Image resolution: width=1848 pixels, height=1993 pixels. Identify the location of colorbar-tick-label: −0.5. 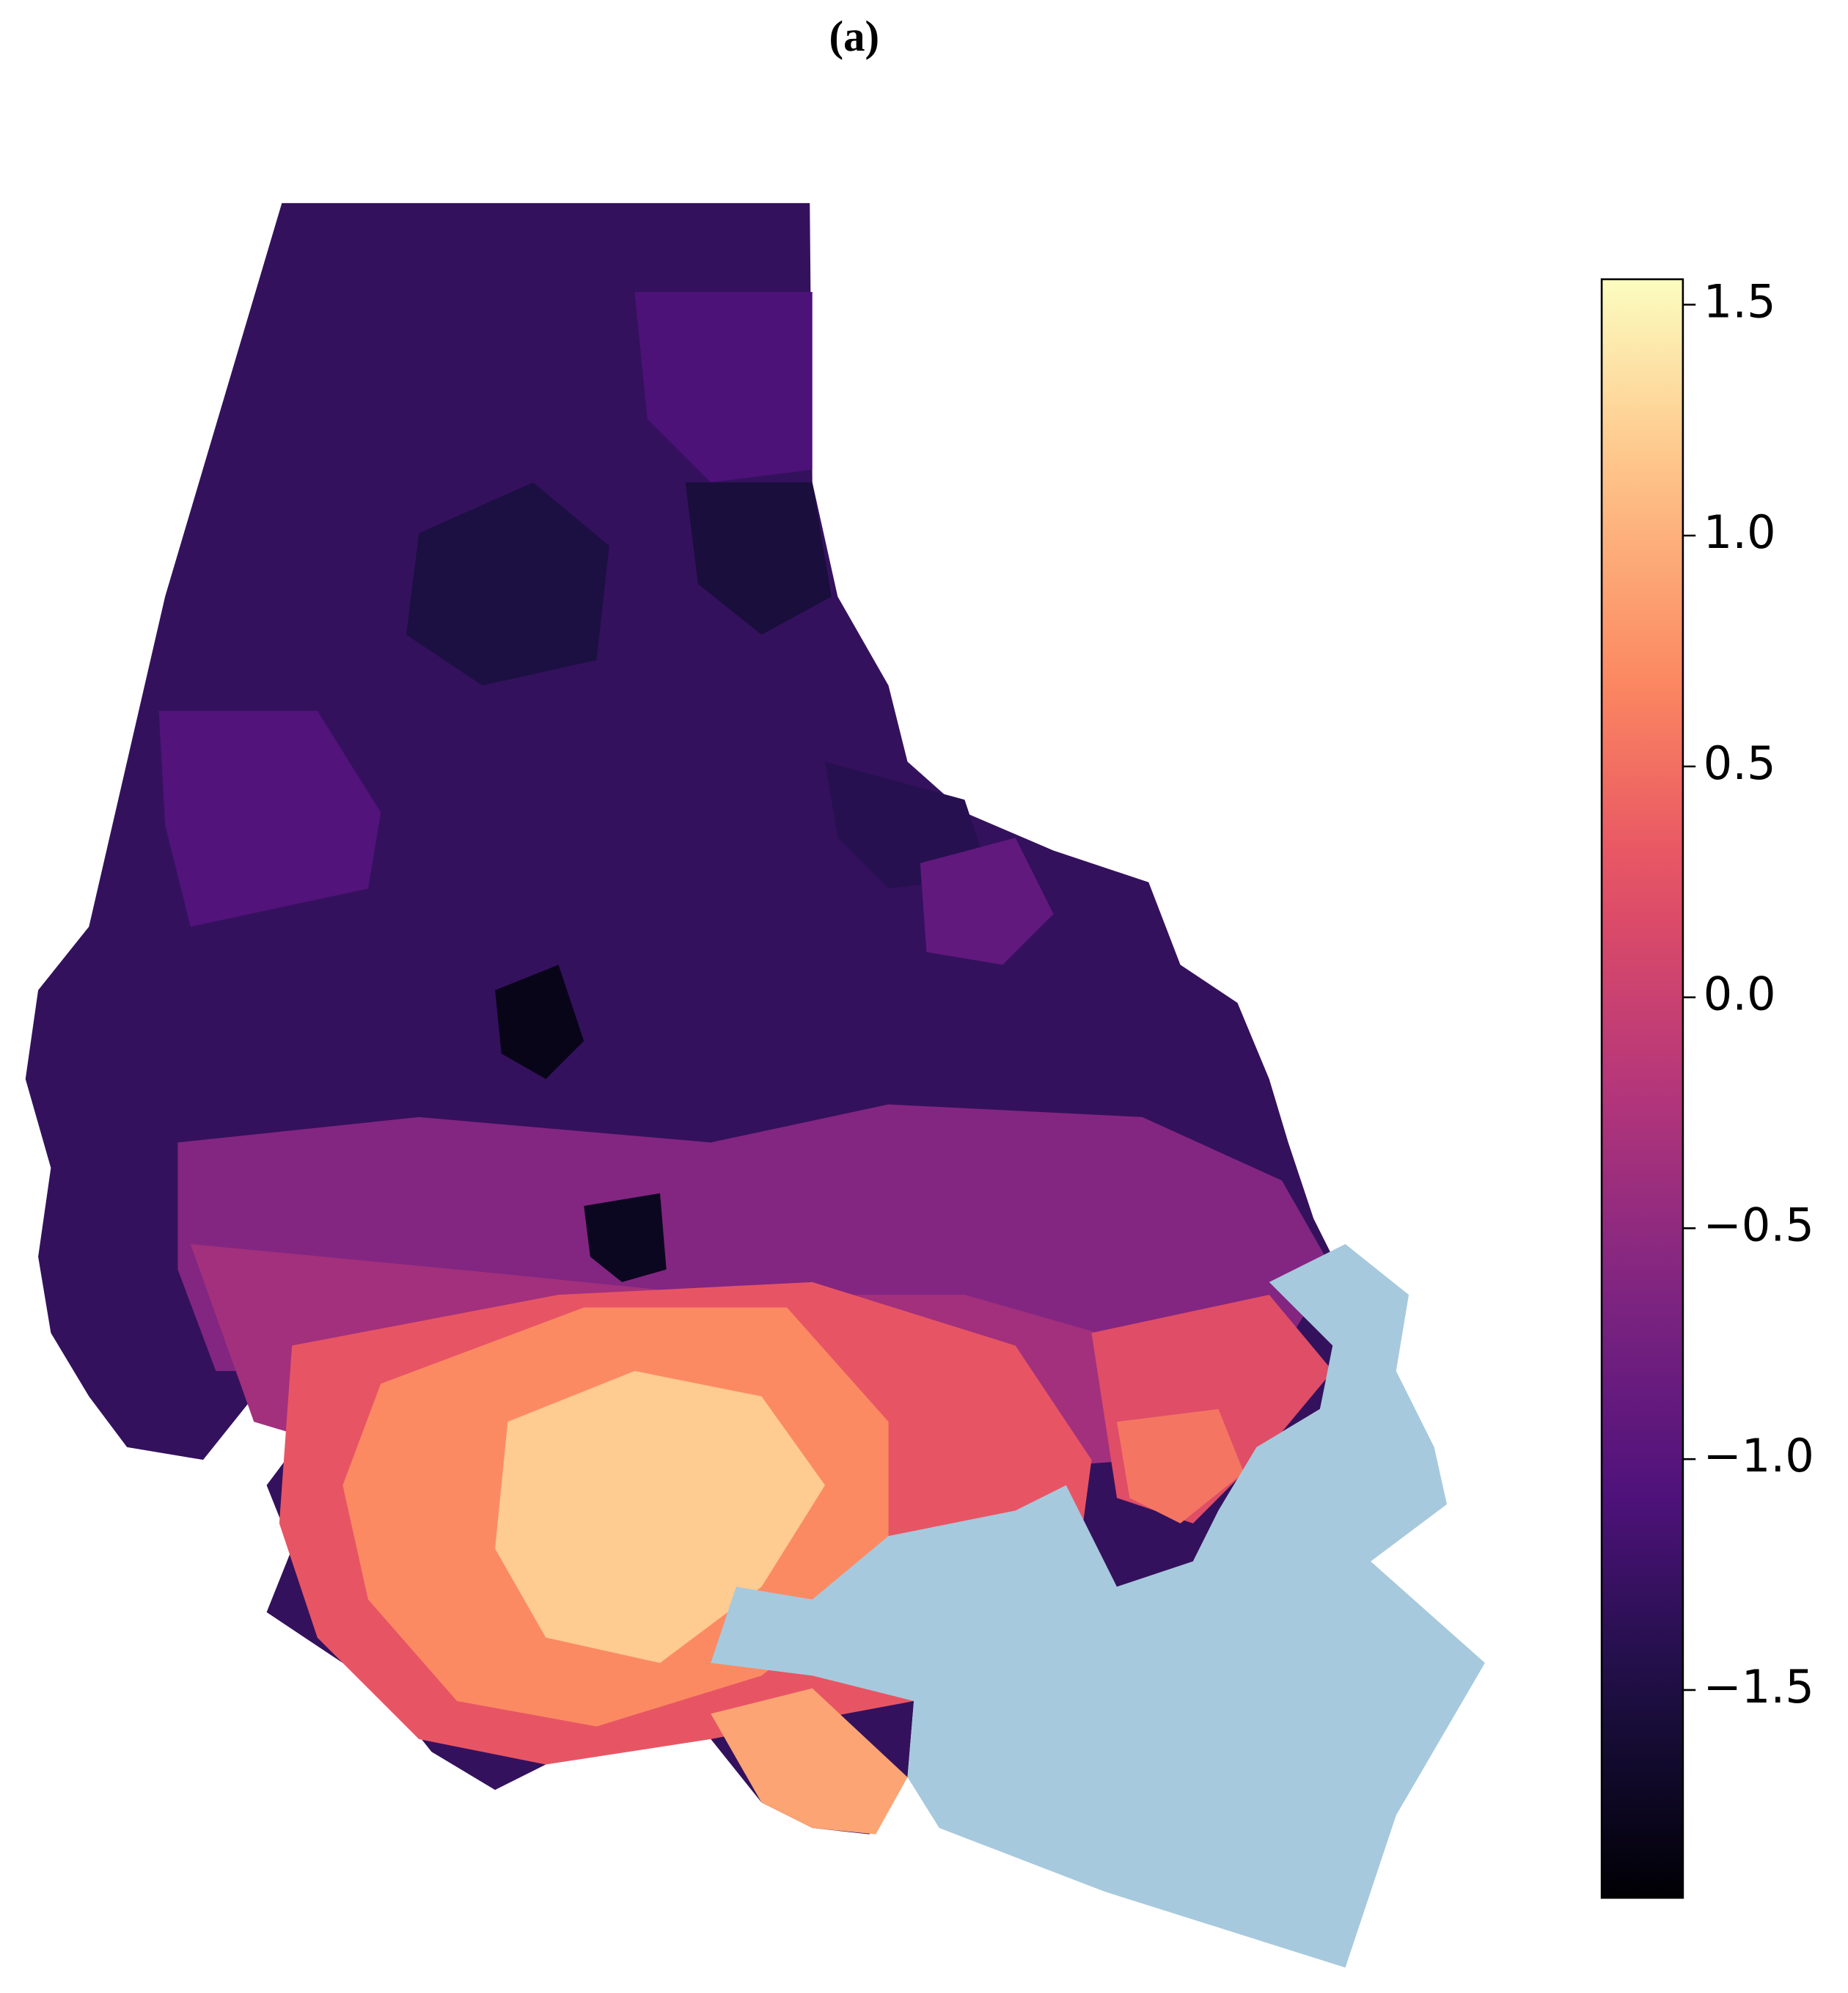
(1759, 1224).